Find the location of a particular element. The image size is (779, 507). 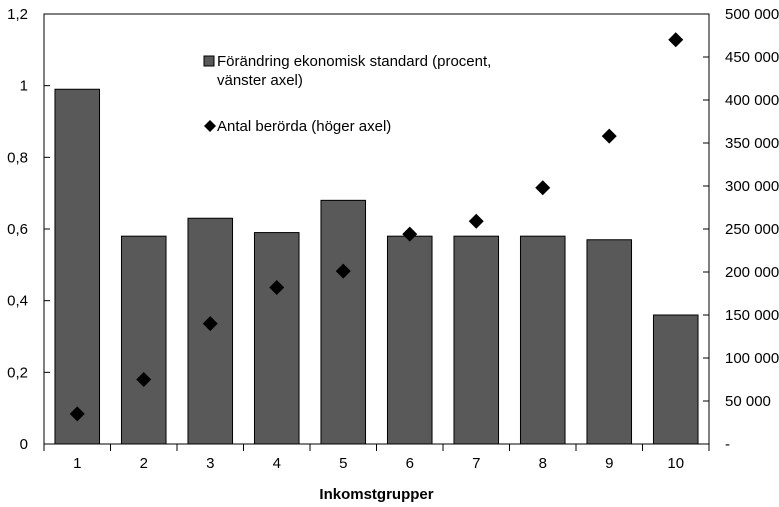

x-tick-label: 7 is located at coordinates (476, 463).